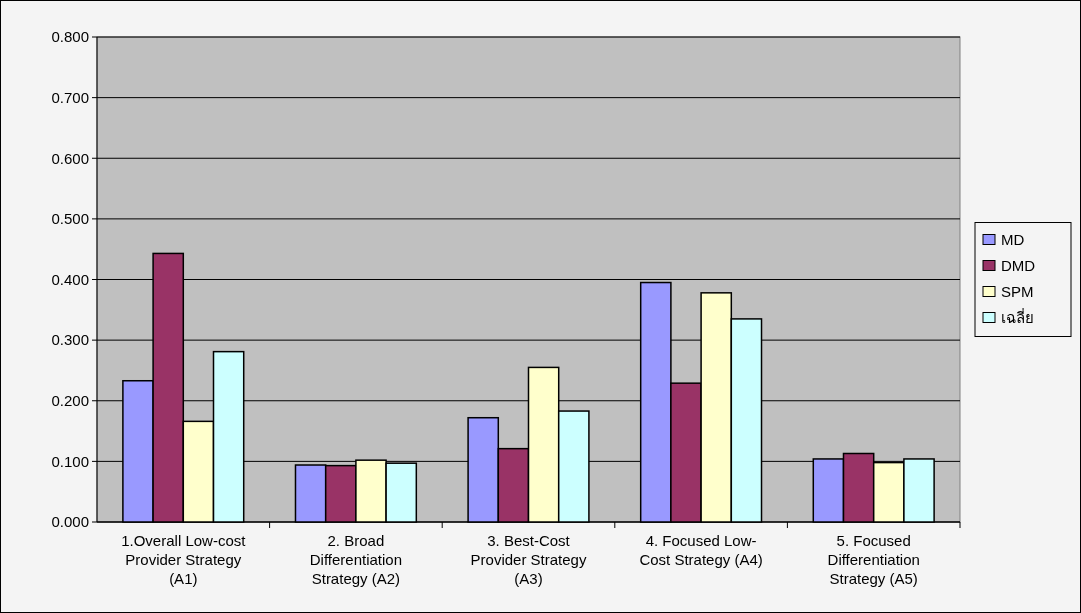 The height and width of the screenshot is (613, 1081). I want to click on y-tick-label: 0.800, so click(70, 37).